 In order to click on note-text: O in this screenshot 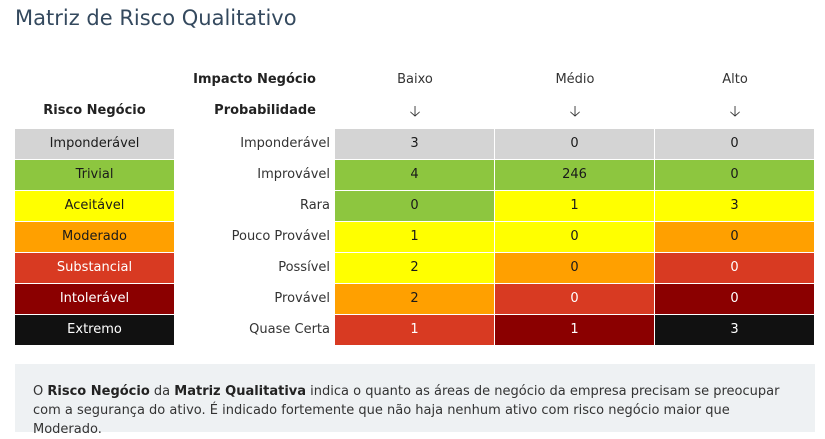, I will do `click(40, 391)`.